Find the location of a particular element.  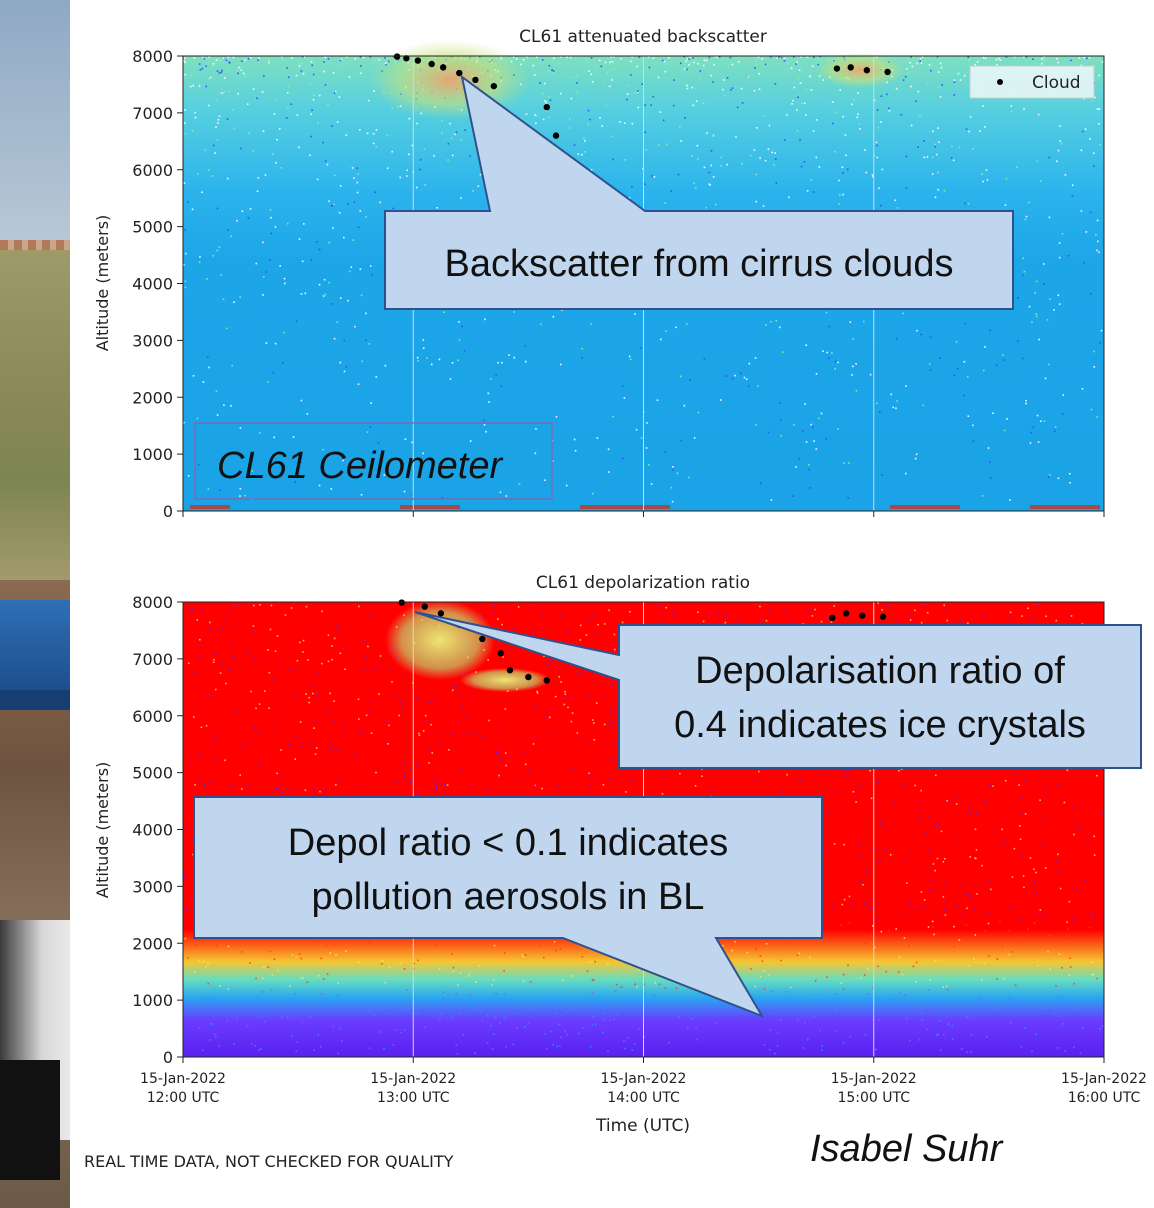

y-tick-label: 1000 is located at coordinates (152, 454).